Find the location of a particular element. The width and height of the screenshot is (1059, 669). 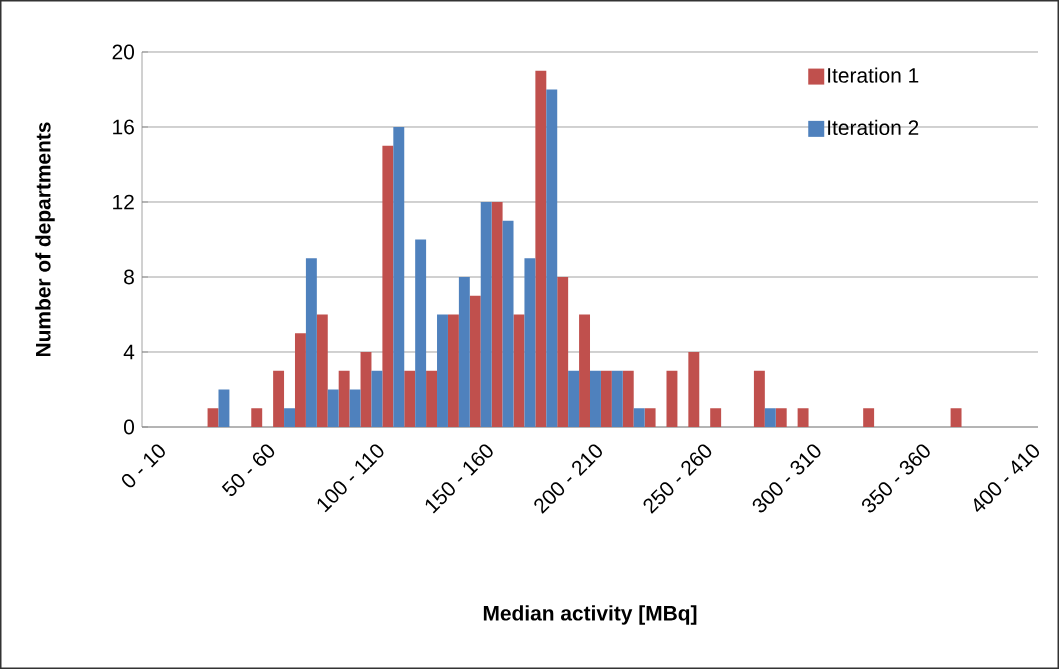

x-tick-label: 150 - 160 is located at coordinates (459, 479).